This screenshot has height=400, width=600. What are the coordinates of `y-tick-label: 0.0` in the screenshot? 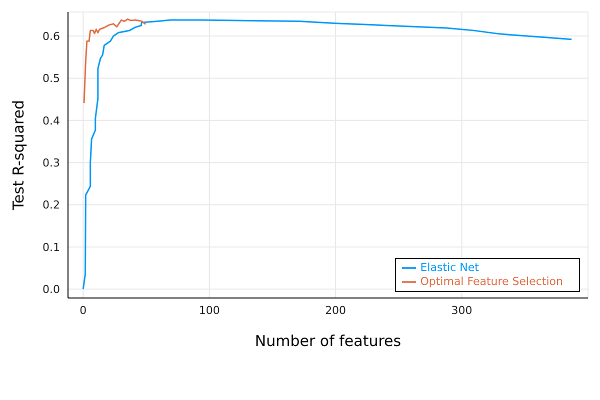 It's located at (51, 289).